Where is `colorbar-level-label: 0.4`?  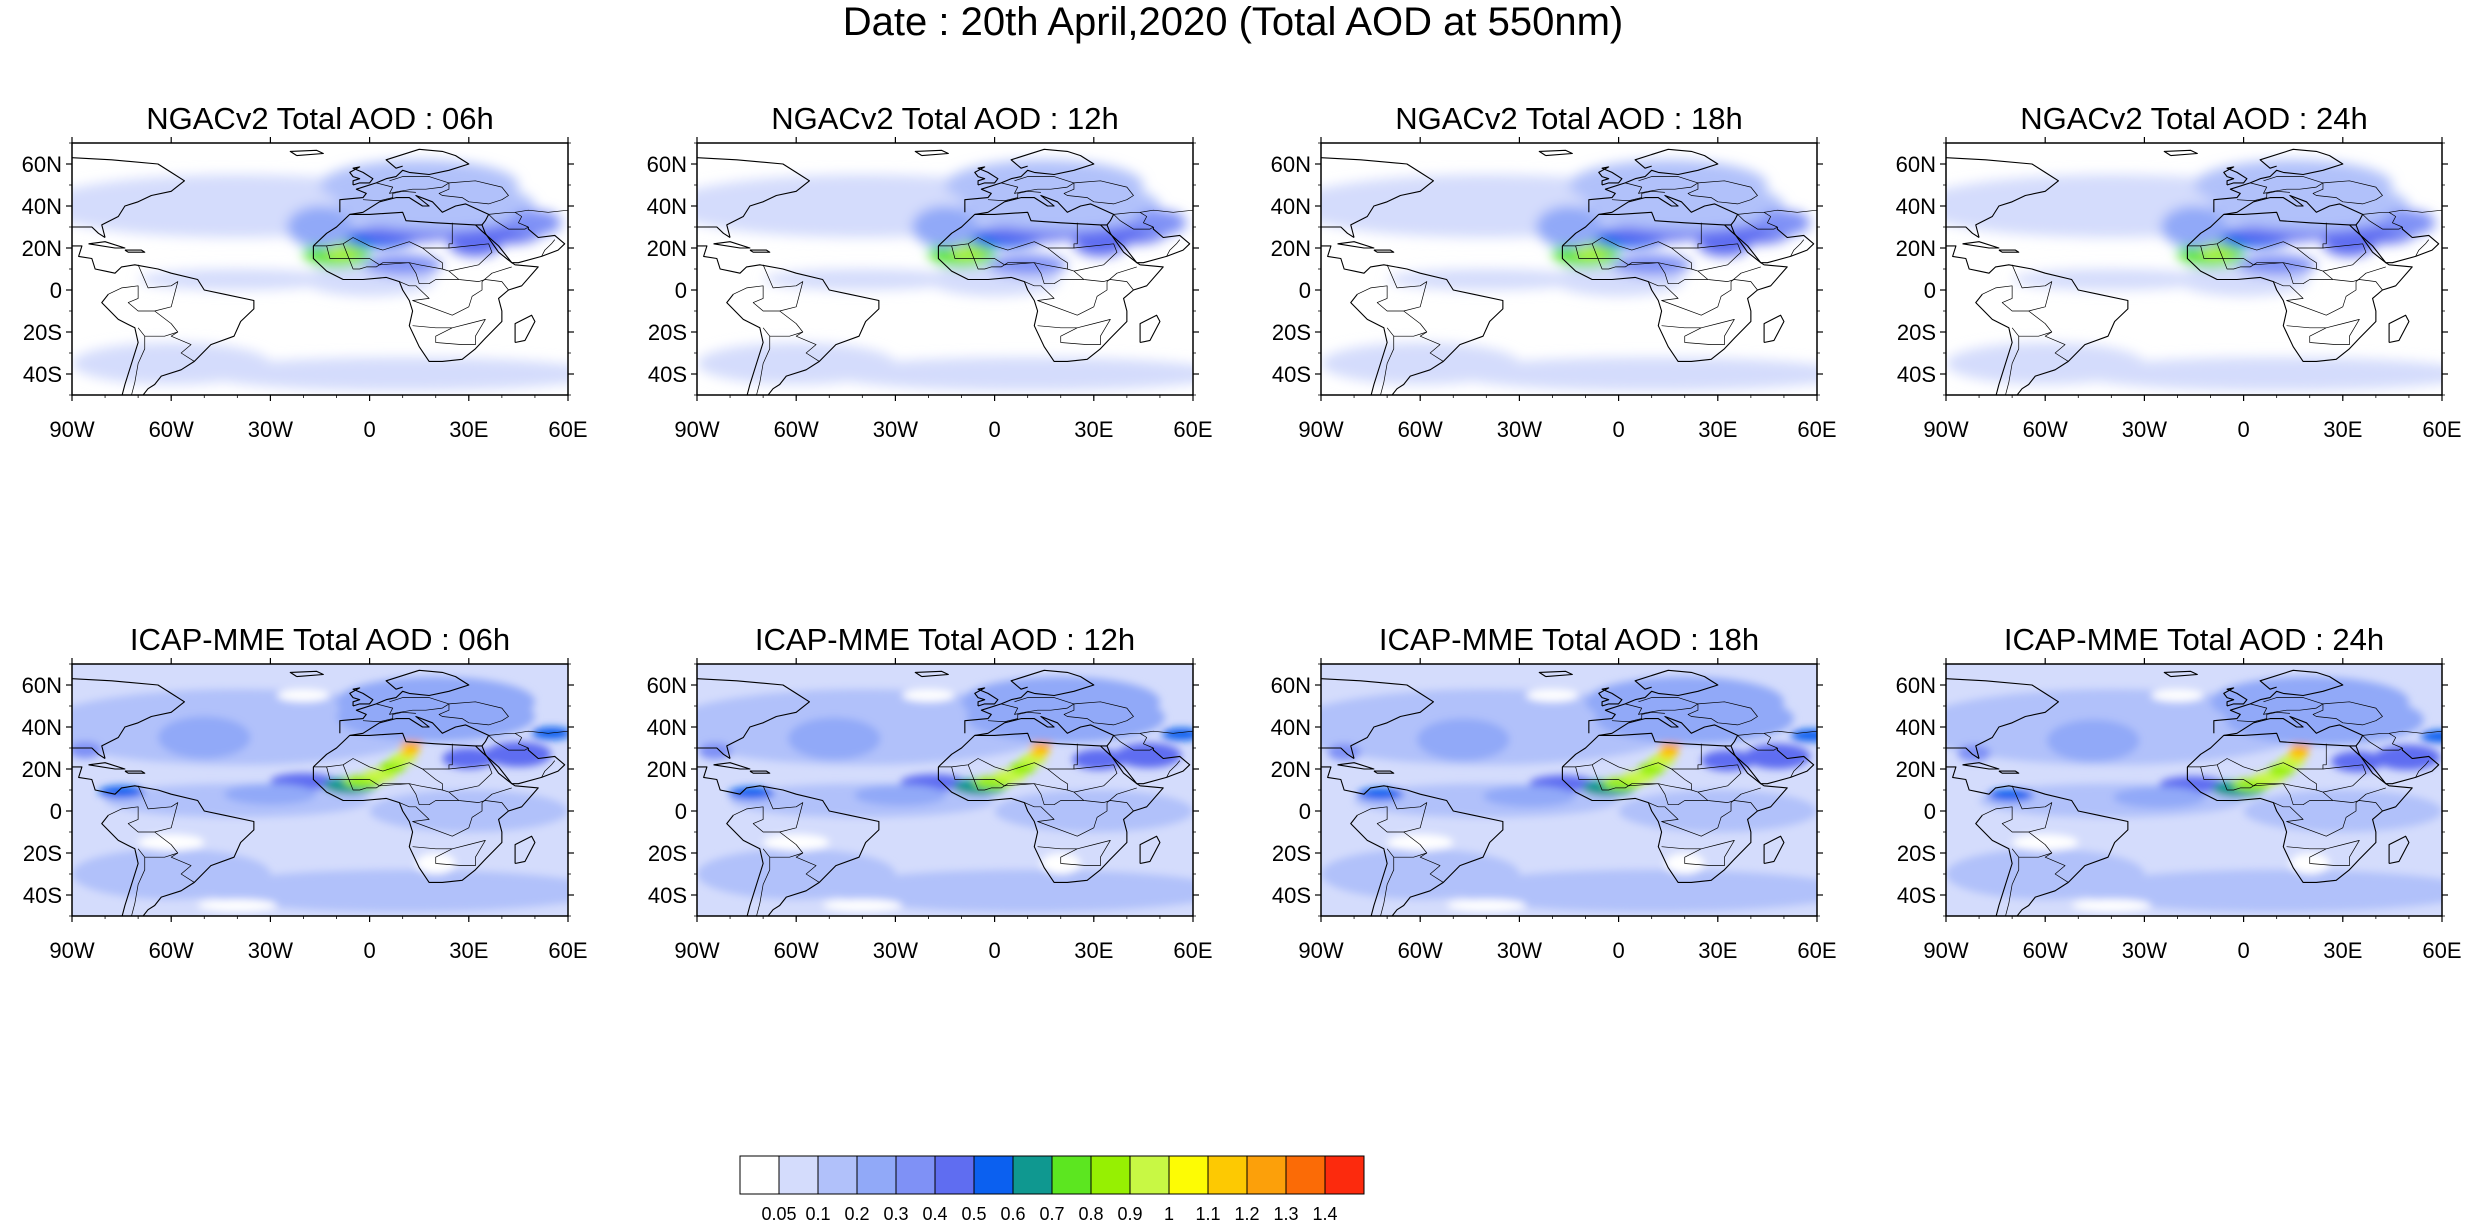 colorbar-level-label: 0.4 is located at coordinates (934, 1213).